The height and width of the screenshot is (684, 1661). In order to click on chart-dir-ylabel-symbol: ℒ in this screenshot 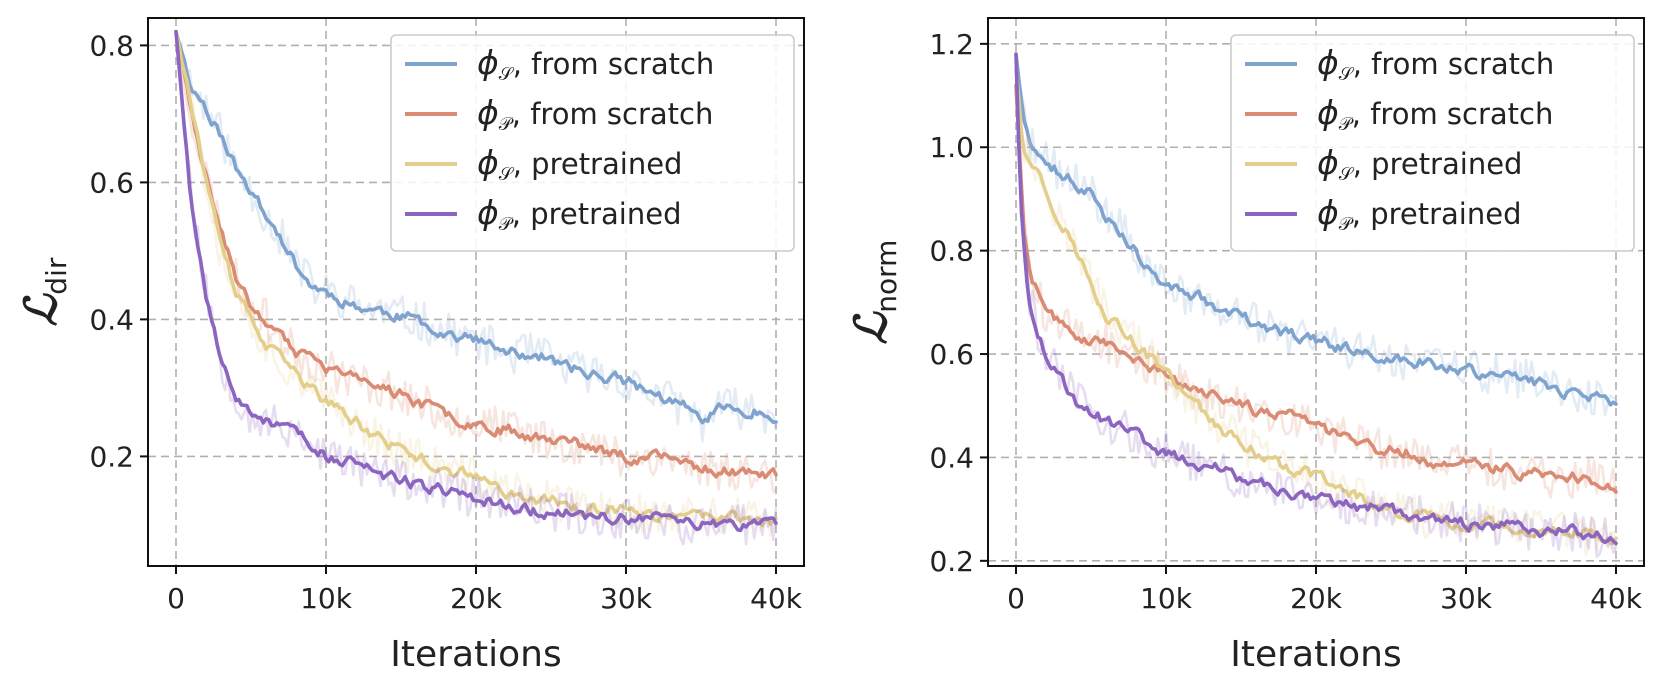, I will do `click(41, 309)`.